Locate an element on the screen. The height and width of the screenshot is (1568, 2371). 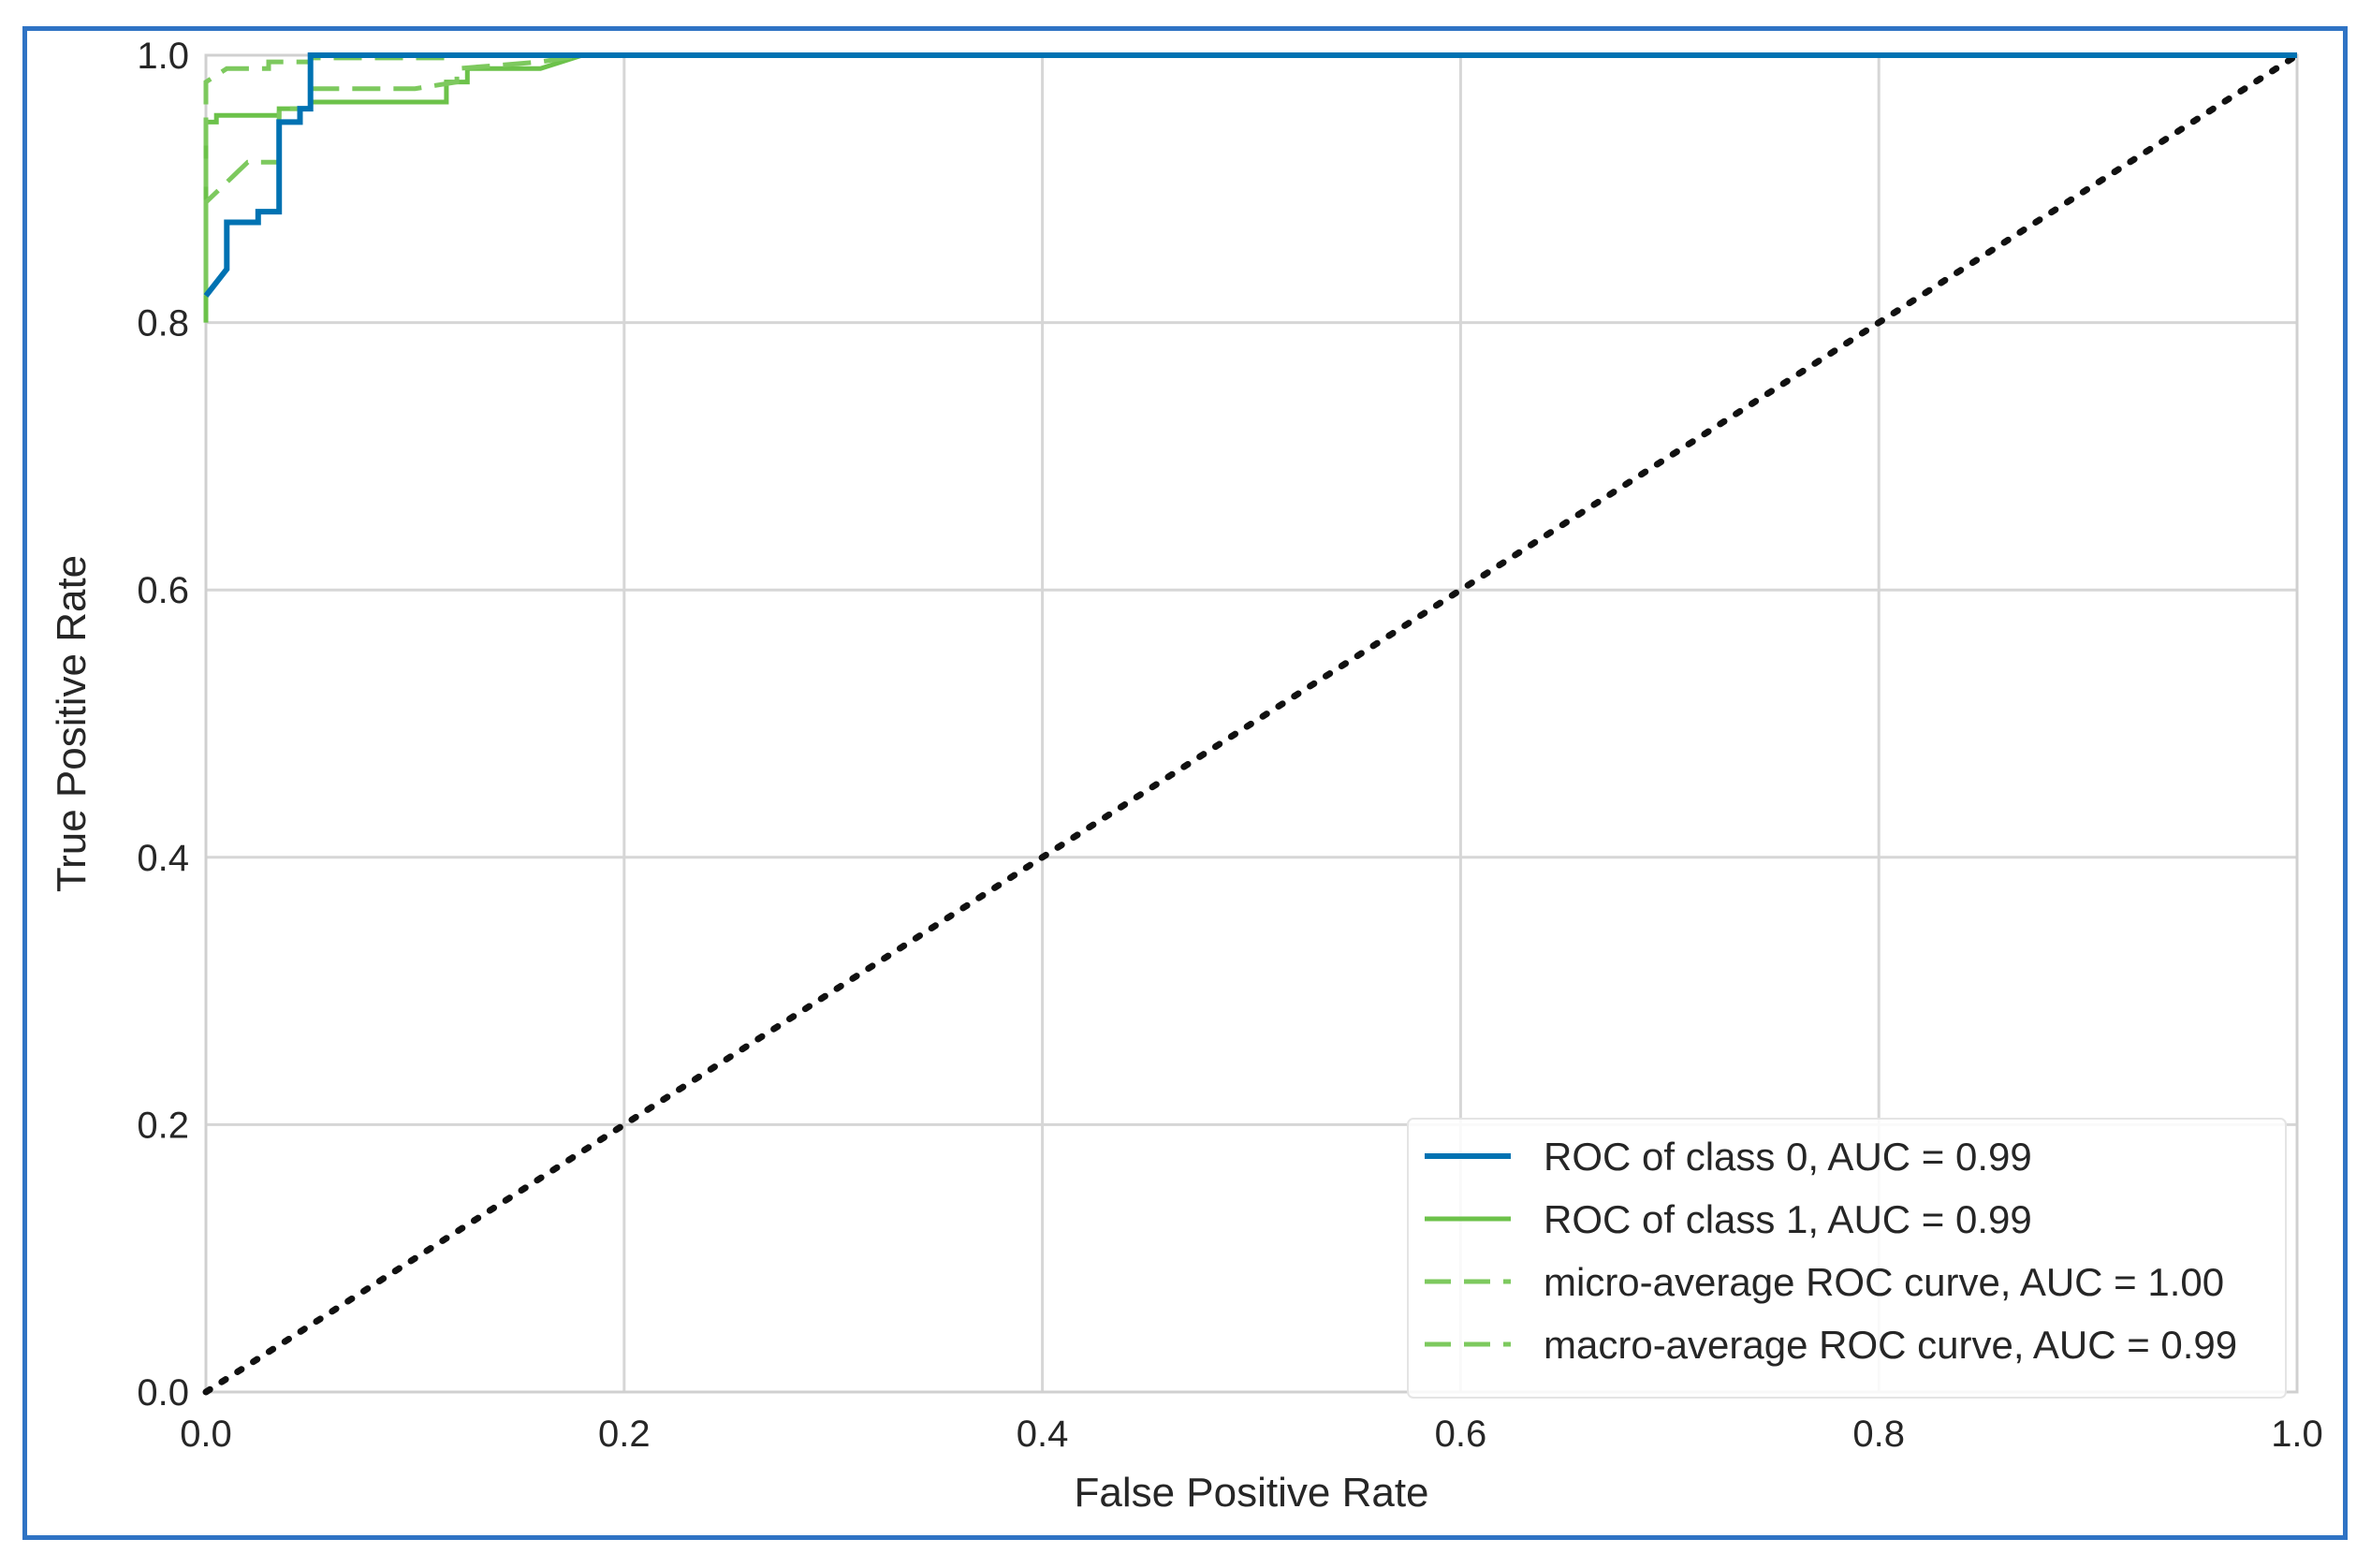
y-axis-label: True Positive Rate is located at coordinates (72, 723).